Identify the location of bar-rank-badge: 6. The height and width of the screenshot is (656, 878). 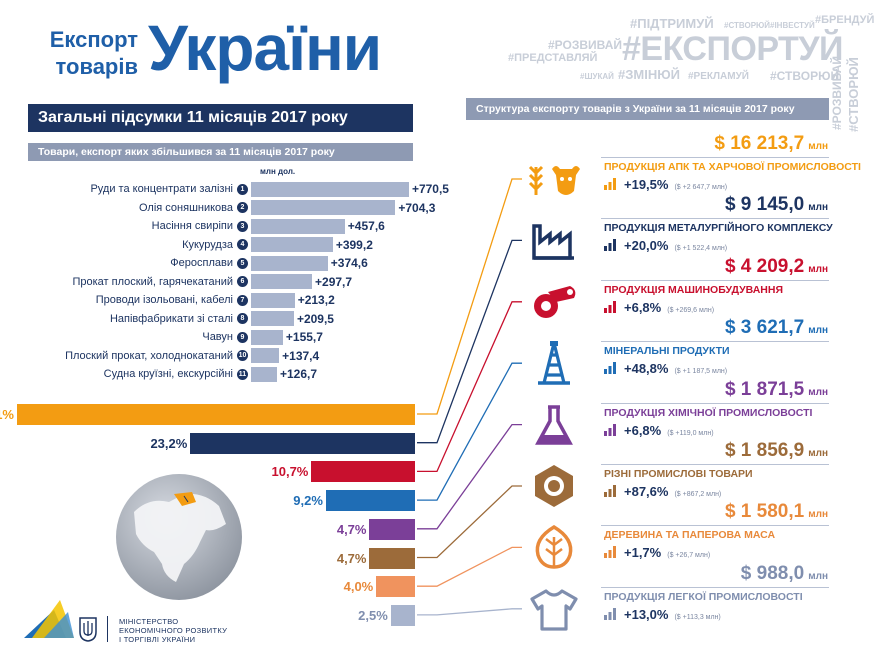
(242, 281).